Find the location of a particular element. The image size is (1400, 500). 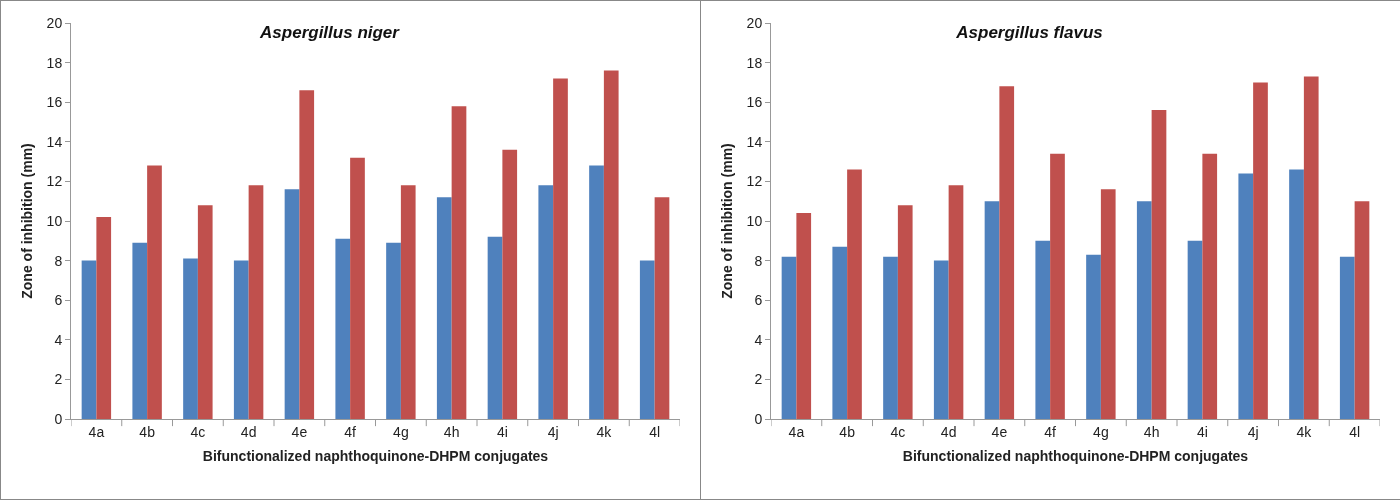

chart-title: Aspergillus flavus is located at coordinates (1029, 32).